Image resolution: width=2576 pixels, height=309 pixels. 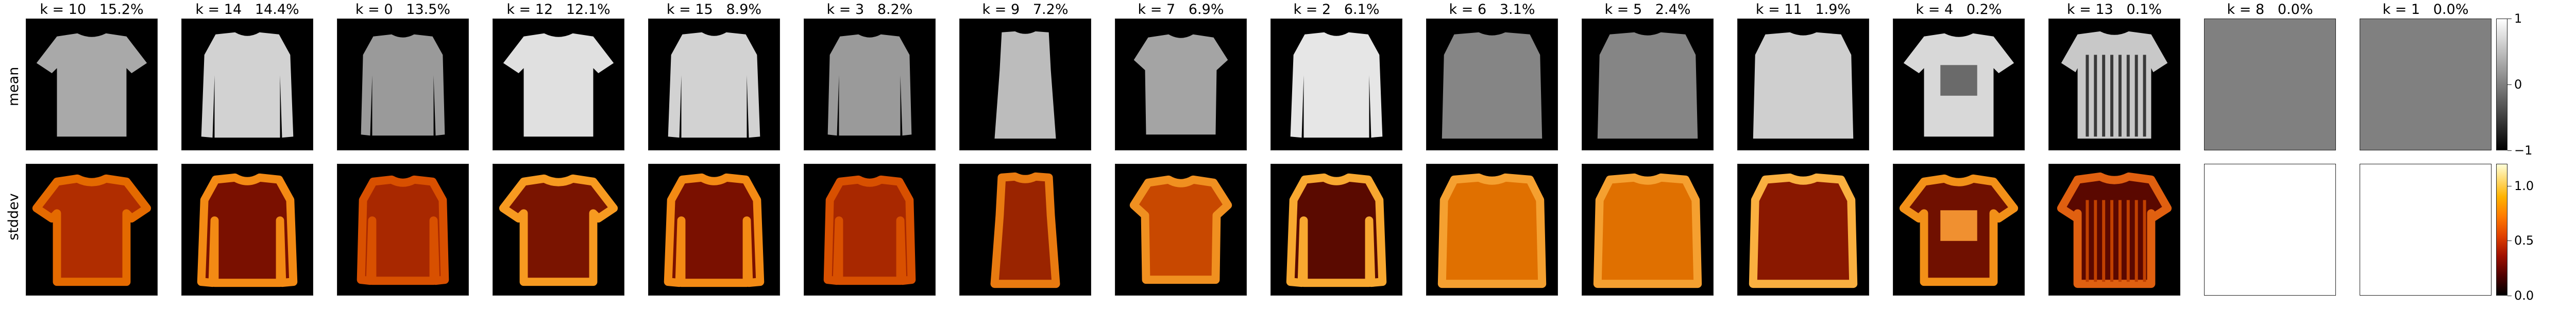 I want to click on print-graphic, so click(x=1958, y=226).